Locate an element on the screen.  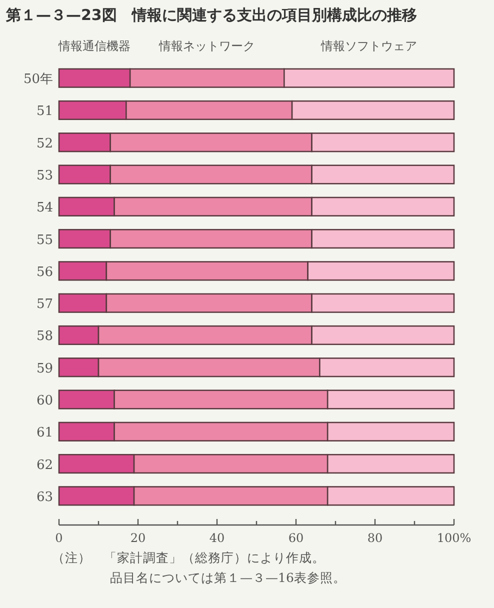
chart-title: 第１—３—23図 情報に関連する支出の項目別構成比の推移 is located at coordinates (211, 15).